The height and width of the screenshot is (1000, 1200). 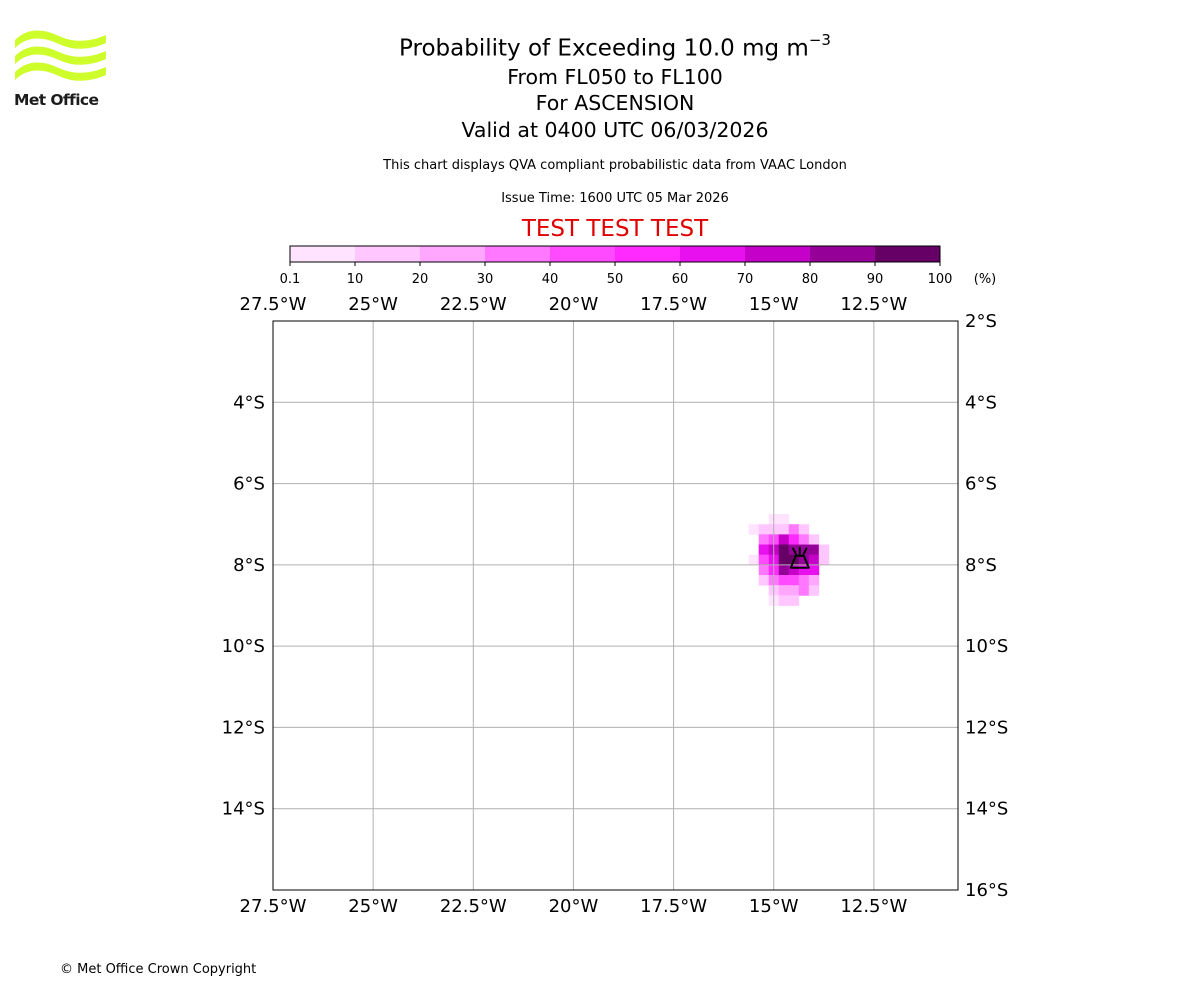 What do you see at coordinates (355, 279) in the screenshot?
I see `colorbar-tick-label: 10` at bounding box center [355, 279].